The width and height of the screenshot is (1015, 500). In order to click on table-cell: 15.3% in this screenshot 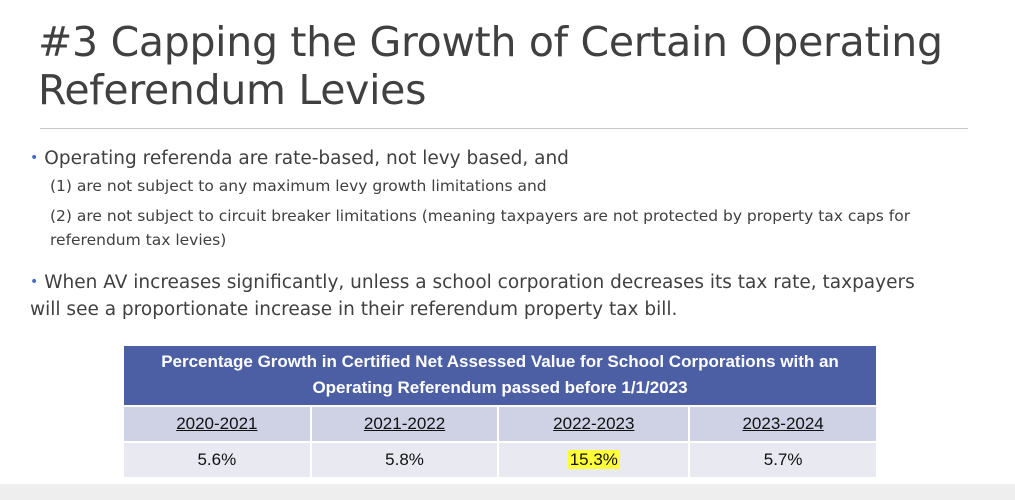, I will do `click(594, 460)`.